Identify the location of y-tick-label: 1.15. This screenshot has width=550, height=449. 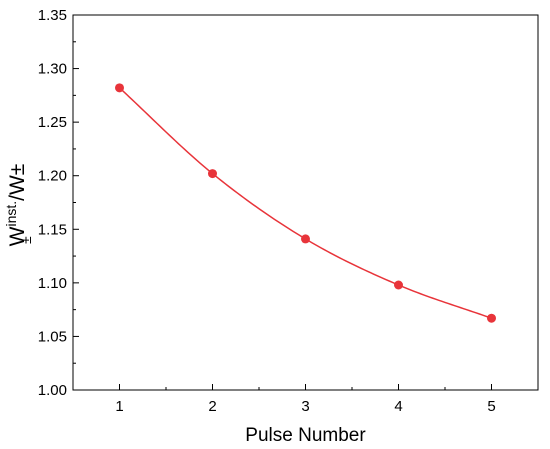
(52, 229).